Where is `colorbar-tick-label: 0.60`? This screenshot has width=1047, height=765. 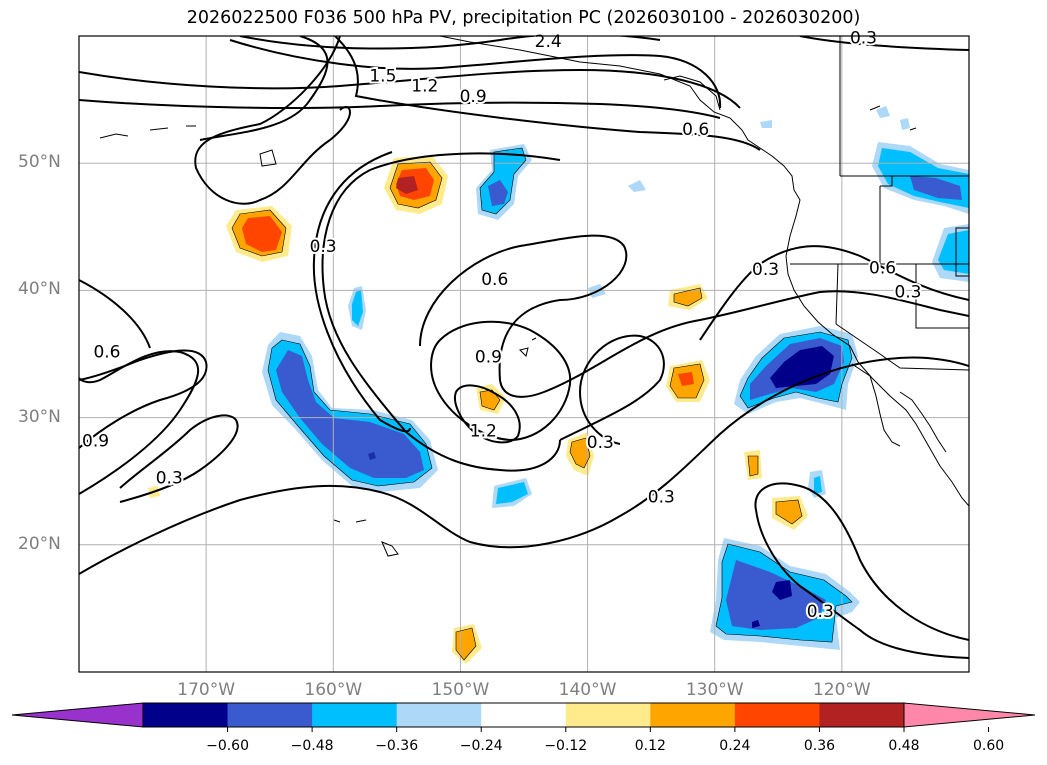
colorbar-tick-label: 0.60 is located at coordinates (988, 746).